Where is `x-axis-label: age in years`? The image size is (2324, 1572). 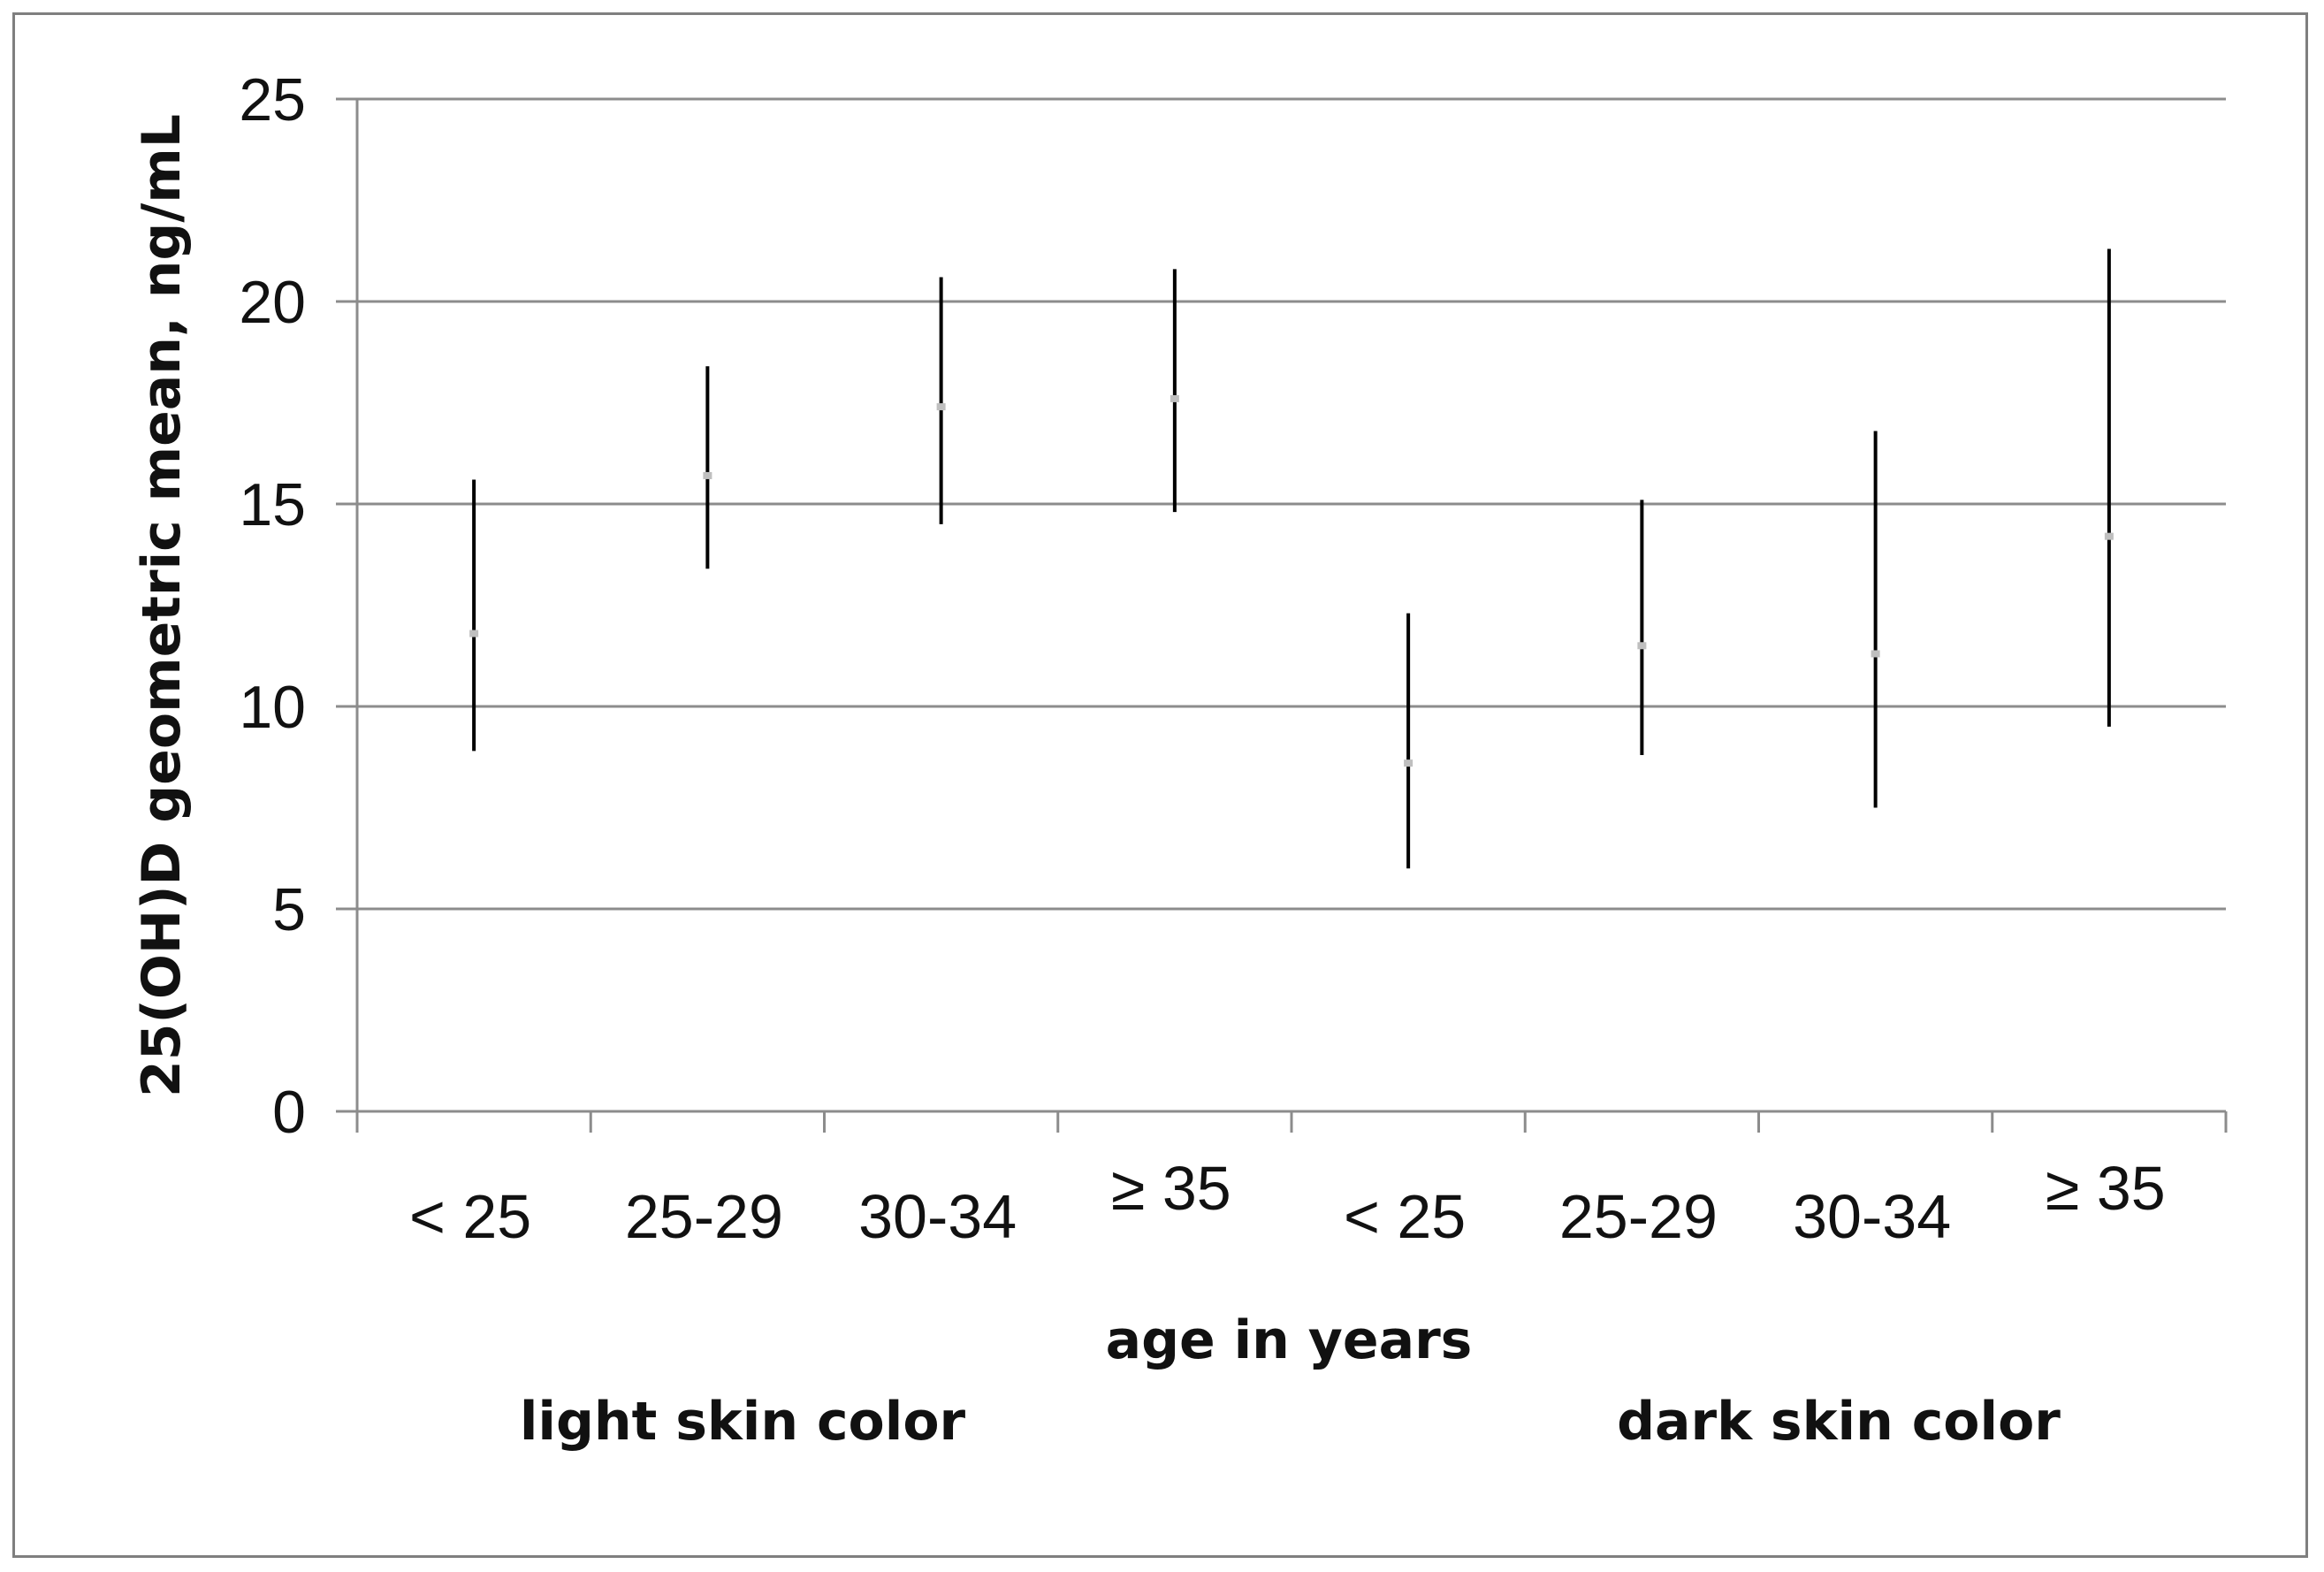
x-axis-label: age in years is located at coordinates (1289, 1340).